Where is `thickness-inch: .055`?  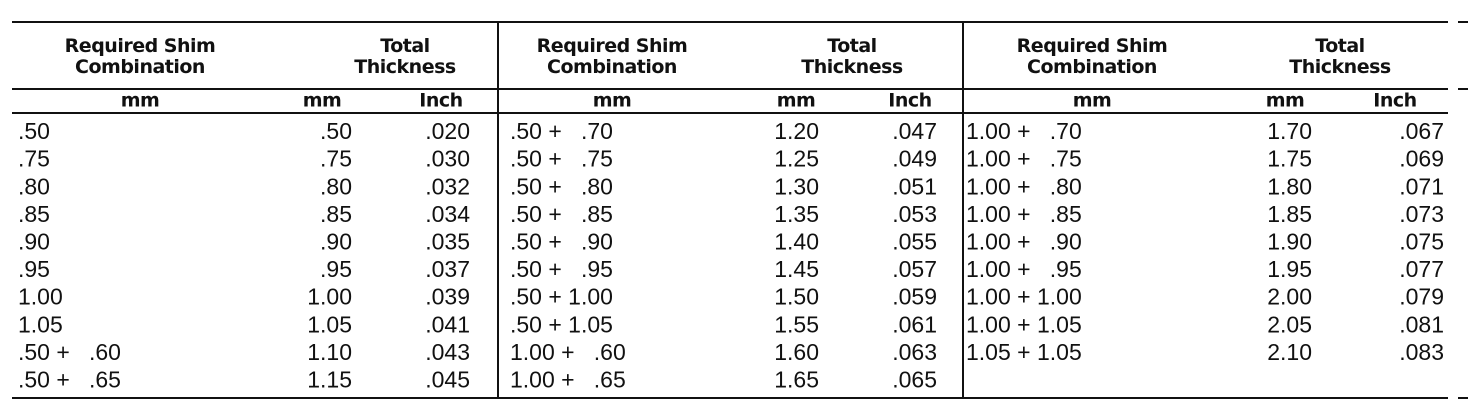 thickness-inch: .055 is located at coordinates (914, 241).